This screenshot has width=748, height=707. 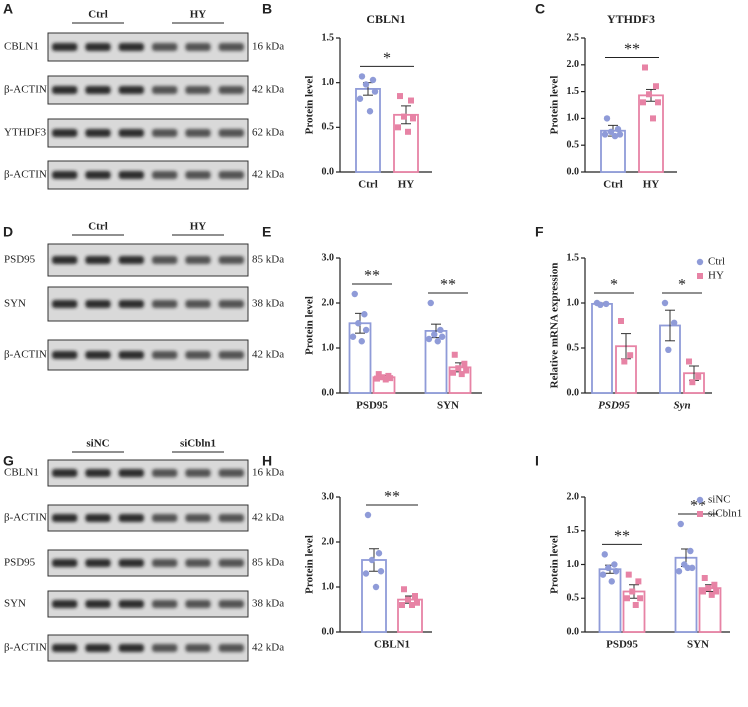 I want to click on group-label: siNC, so click(x=97, y=444).